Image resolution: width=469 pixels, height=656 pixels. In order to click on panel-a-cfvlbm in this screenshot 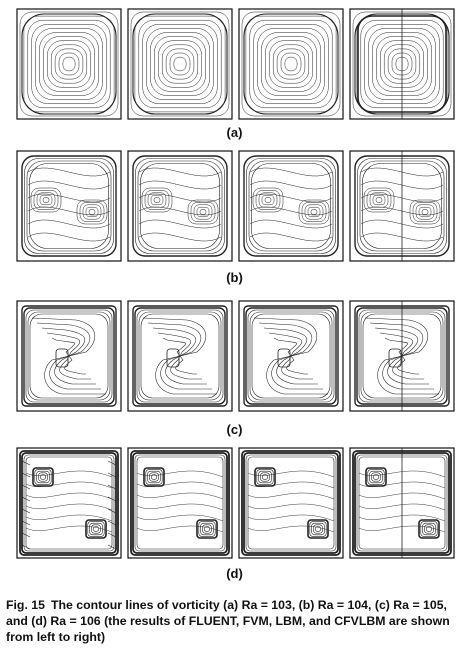, I will do `click(402, 64)`.